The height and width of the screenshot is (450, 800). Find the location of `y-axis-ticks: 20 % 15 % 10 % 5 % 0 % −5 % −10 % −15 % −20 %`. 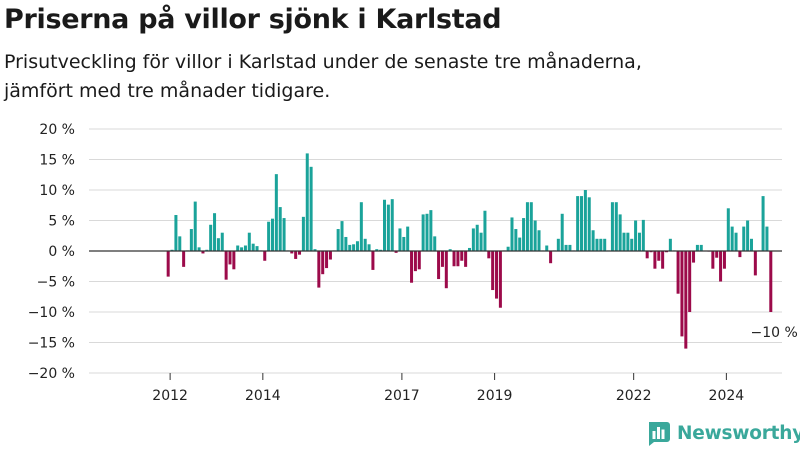

y-axis-ticks: 20 % 15 % 10 % 5 % 0 % −5 % −10 % −15 % −20 % is located at coordinates (51, 252).